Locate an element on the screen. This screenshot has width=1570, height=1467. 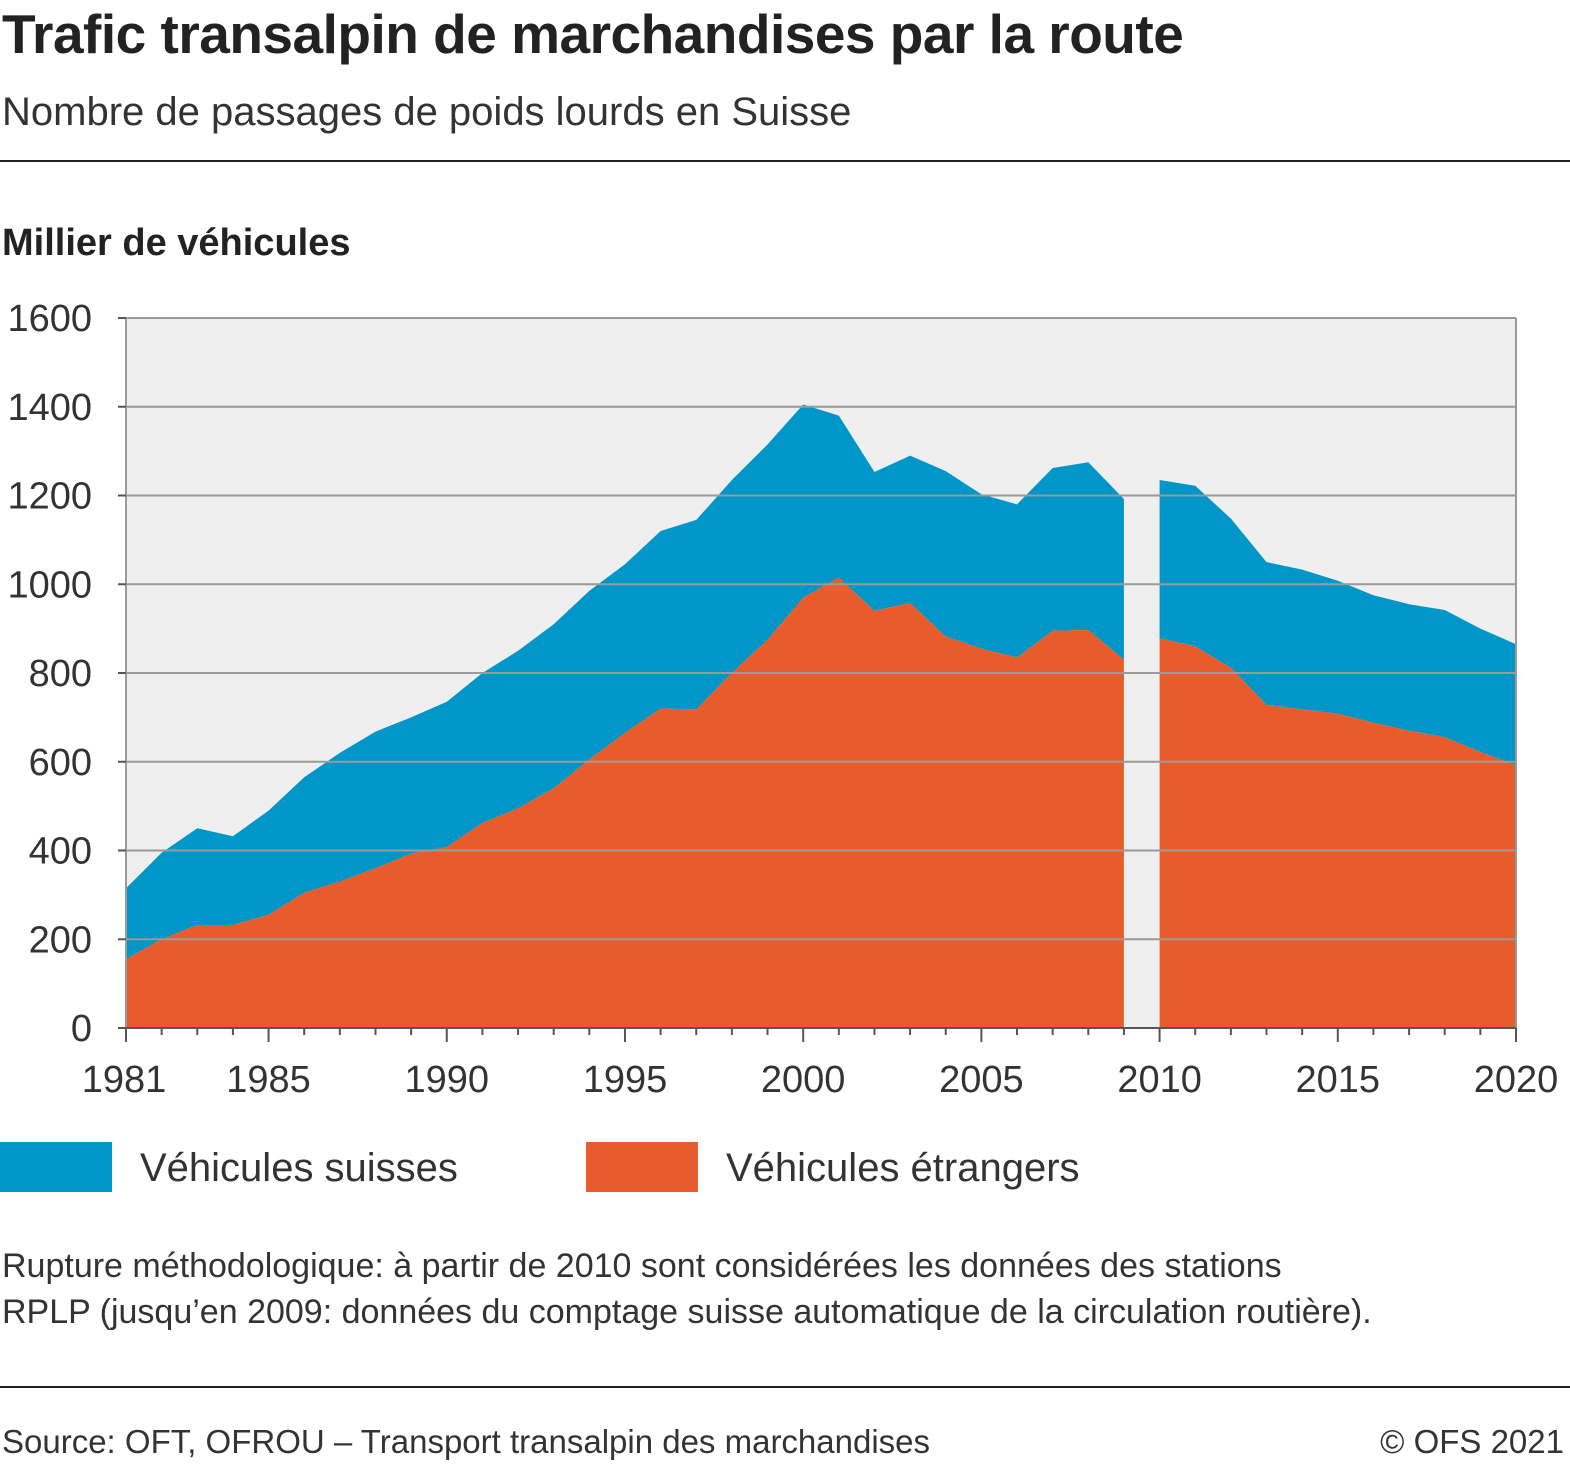
y-tick-label-400: 400 is located at coordinates (60, 852).